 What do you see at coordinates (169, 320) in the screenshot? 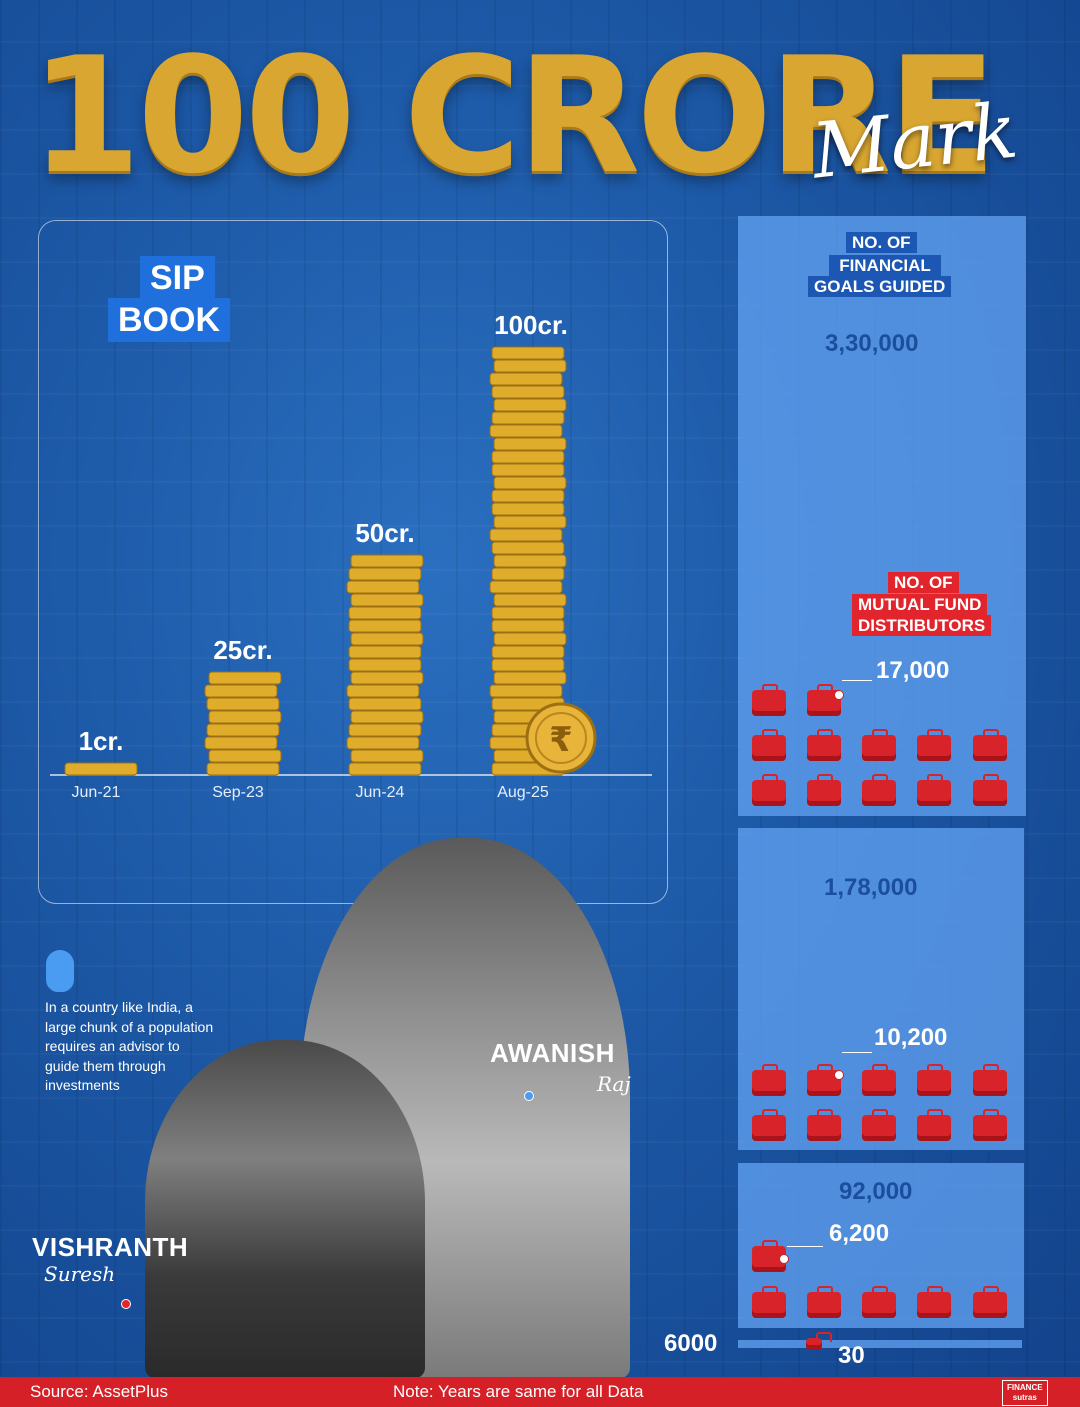
I see `sip-badge-line2: BOOK` at bounding box center [169, 320].